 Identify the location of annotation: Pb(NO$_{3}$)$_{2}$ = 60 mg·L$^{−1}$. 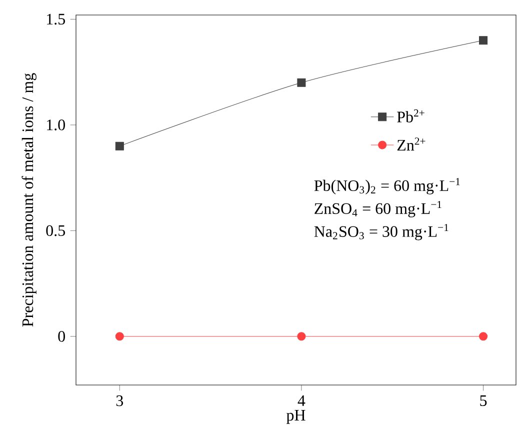
(387, 186).